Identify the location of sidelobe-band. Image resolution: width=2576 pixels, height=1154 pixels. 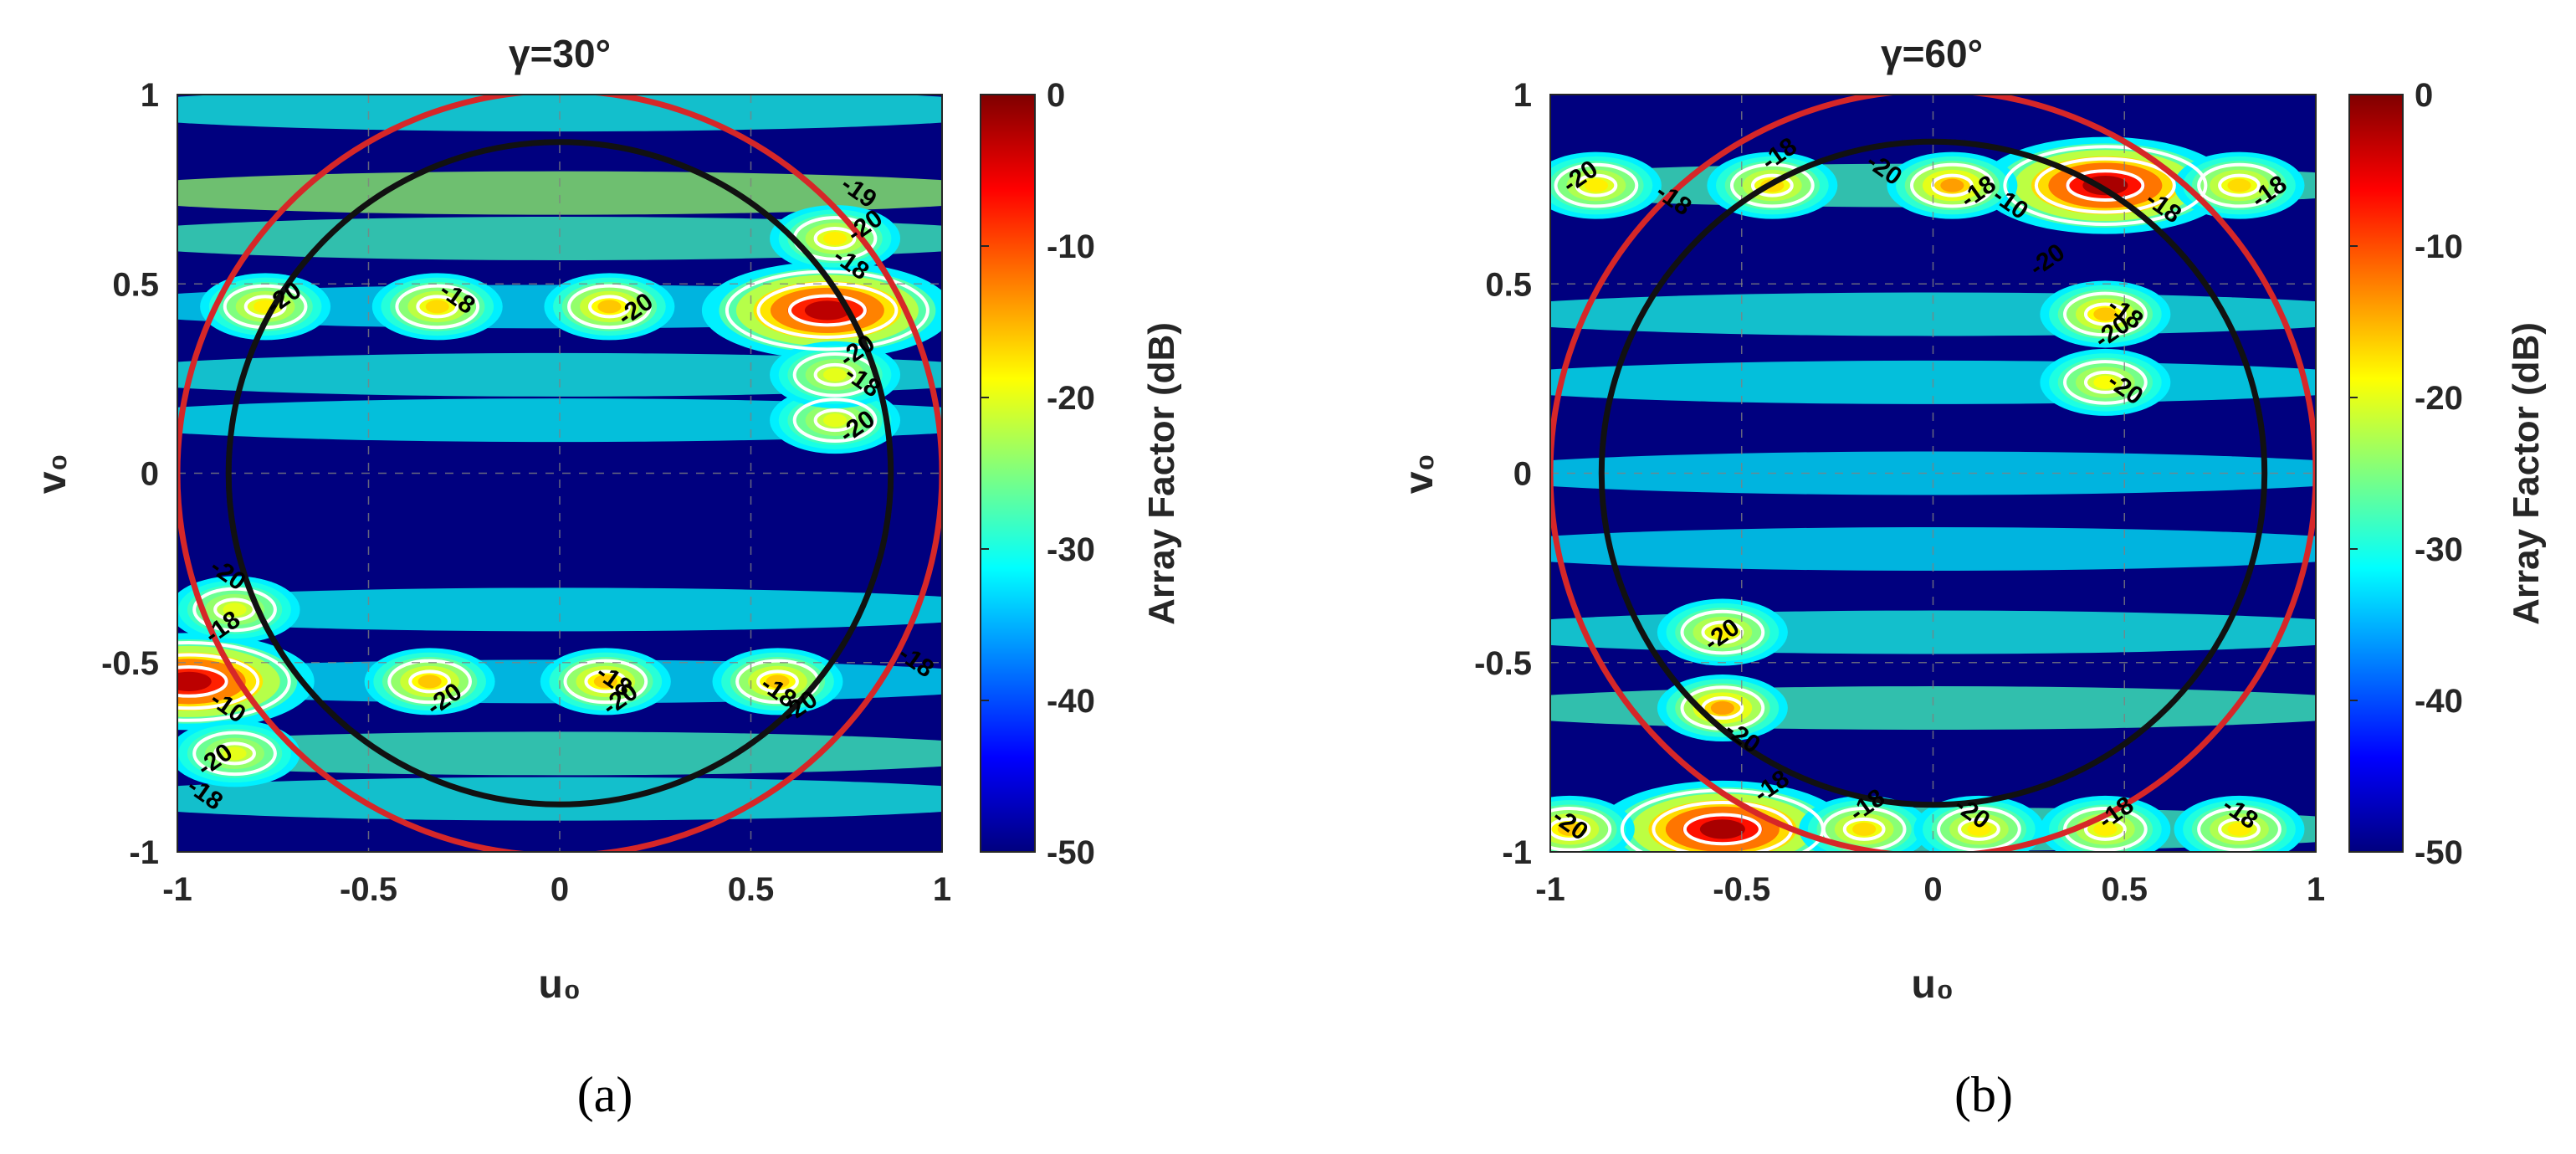
(1933, 708).